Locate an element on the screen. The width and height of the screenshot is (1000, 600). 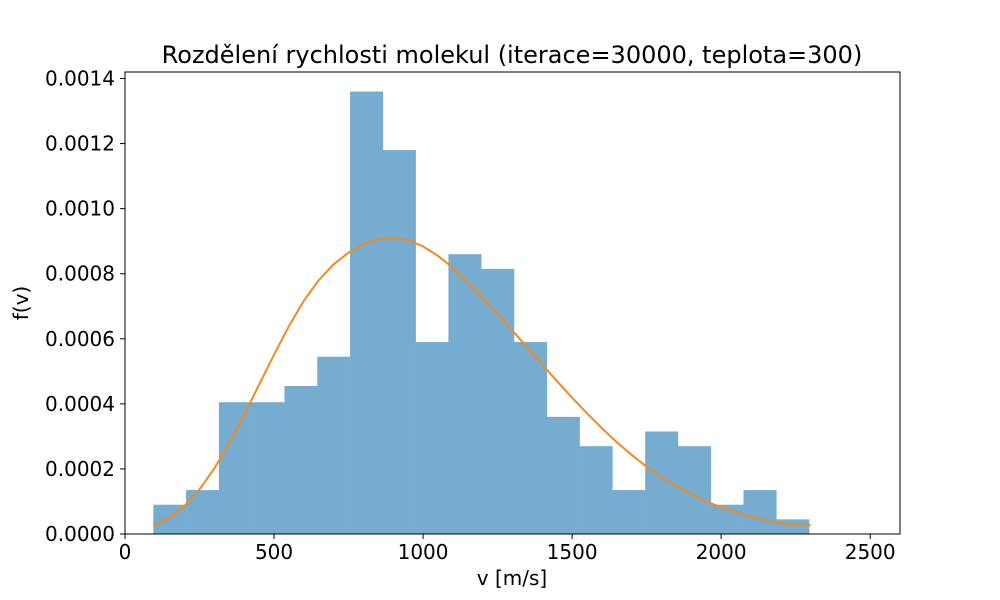
y-tick-label: 0.0002 is located at coordinates (80, 469).